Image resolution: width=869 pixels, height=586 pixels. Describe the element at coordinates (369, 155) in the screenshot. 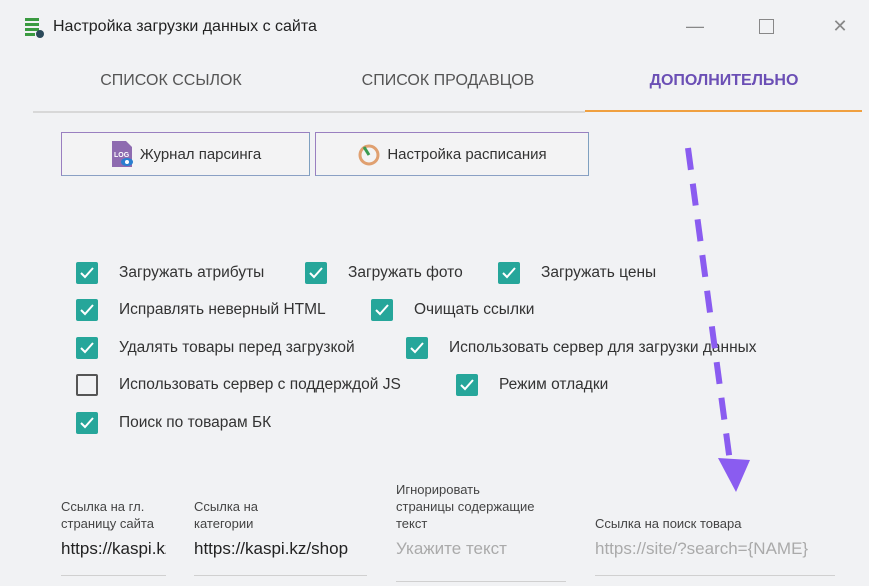

I see `timer-icon` at that location.